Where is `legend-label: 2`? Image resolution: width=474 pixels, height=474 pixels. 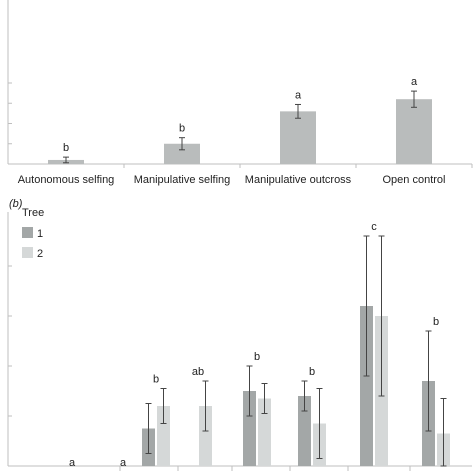 legend-label: 2 is located at coordinates (40, 254).